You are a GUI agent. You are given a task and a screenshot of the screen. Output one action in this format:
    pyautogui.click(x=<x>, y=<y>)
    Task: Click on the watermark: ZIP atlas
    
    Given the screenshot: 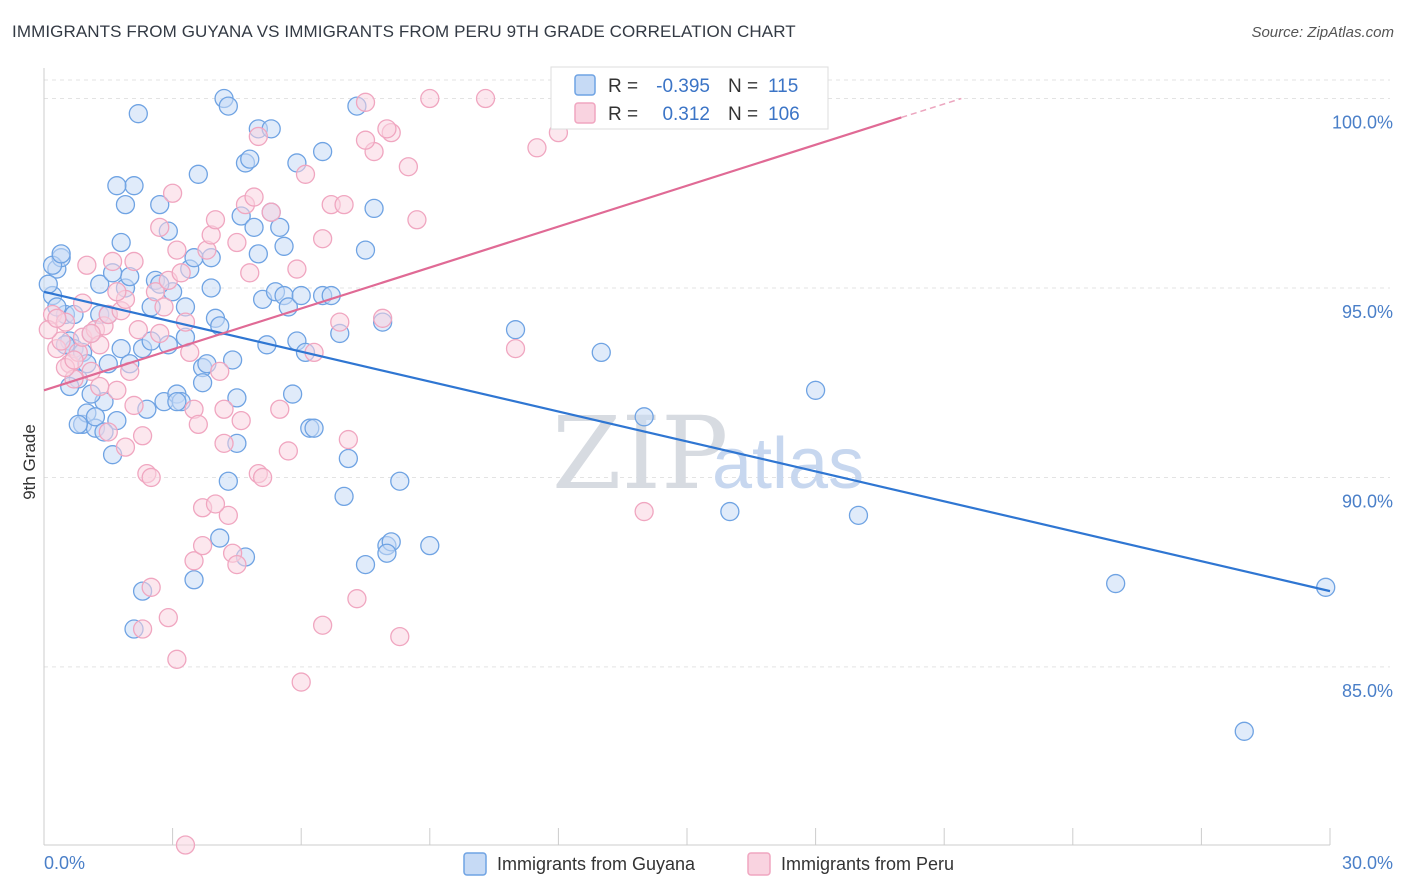 What is the action you would take?
    pyautogui.click(x=708, y=453)
    